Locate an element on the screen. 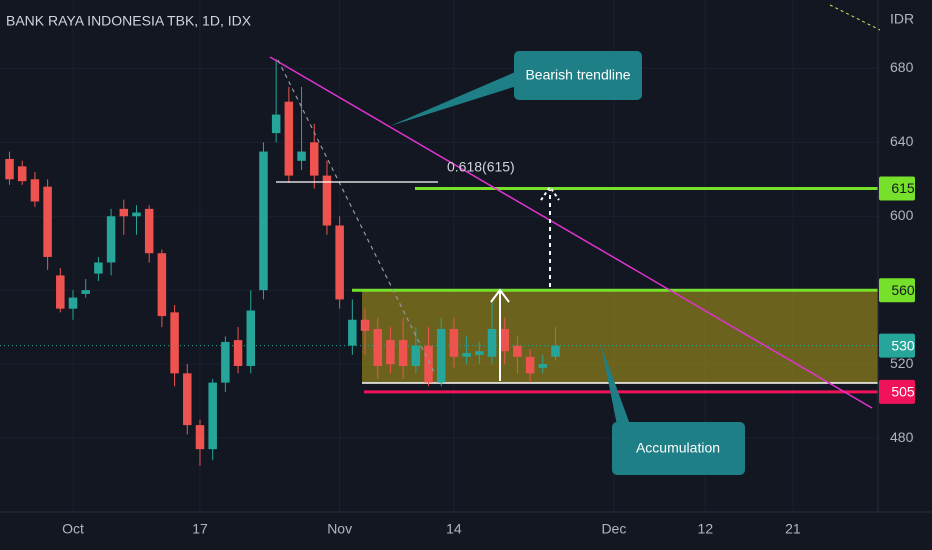  price-label: 615 is located at coordinates (903, 188).